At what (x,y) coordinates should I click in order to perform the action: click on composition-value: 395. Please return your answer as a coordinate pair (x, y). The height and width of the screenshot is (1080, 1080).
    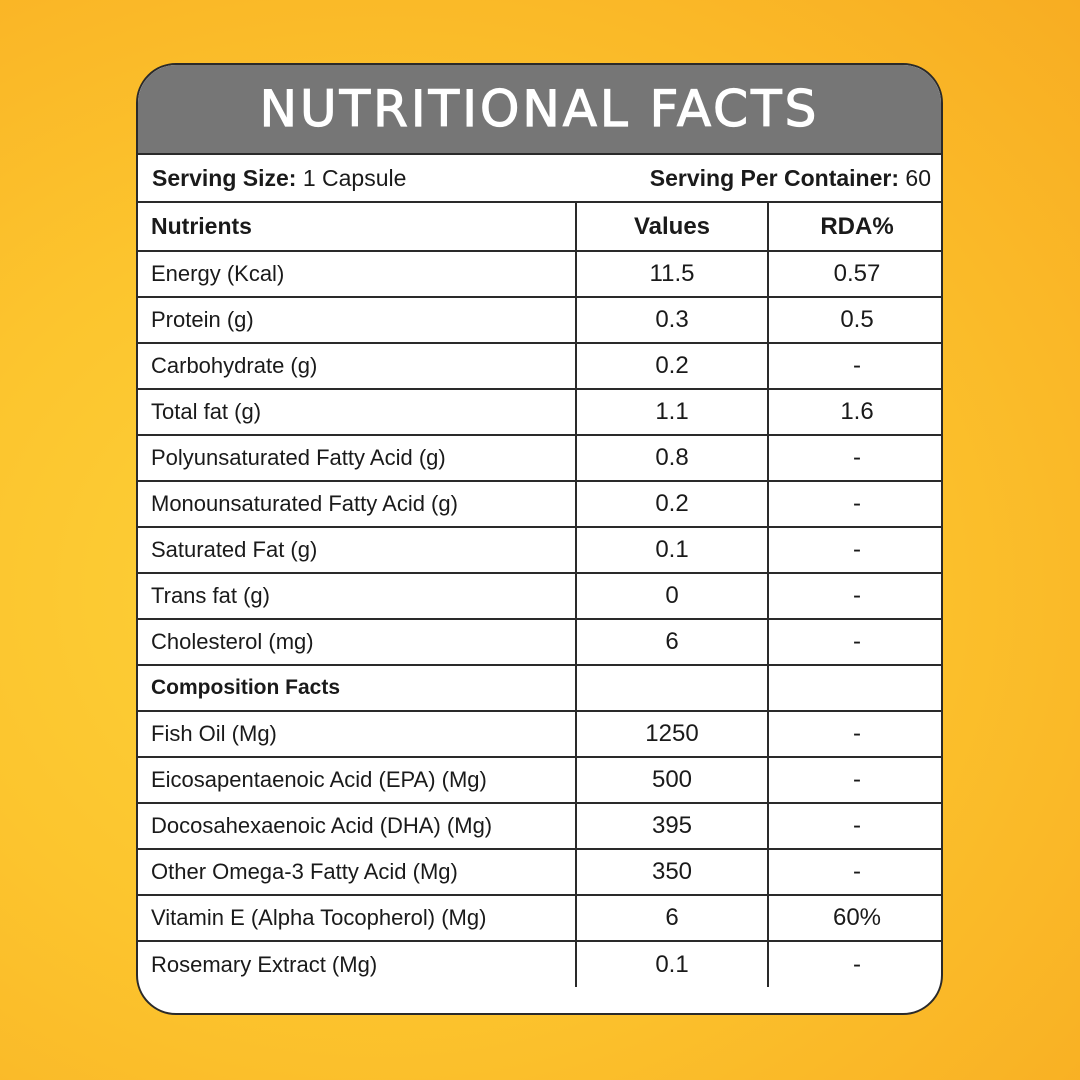
    Looking at the image, I should click on (671, 826).